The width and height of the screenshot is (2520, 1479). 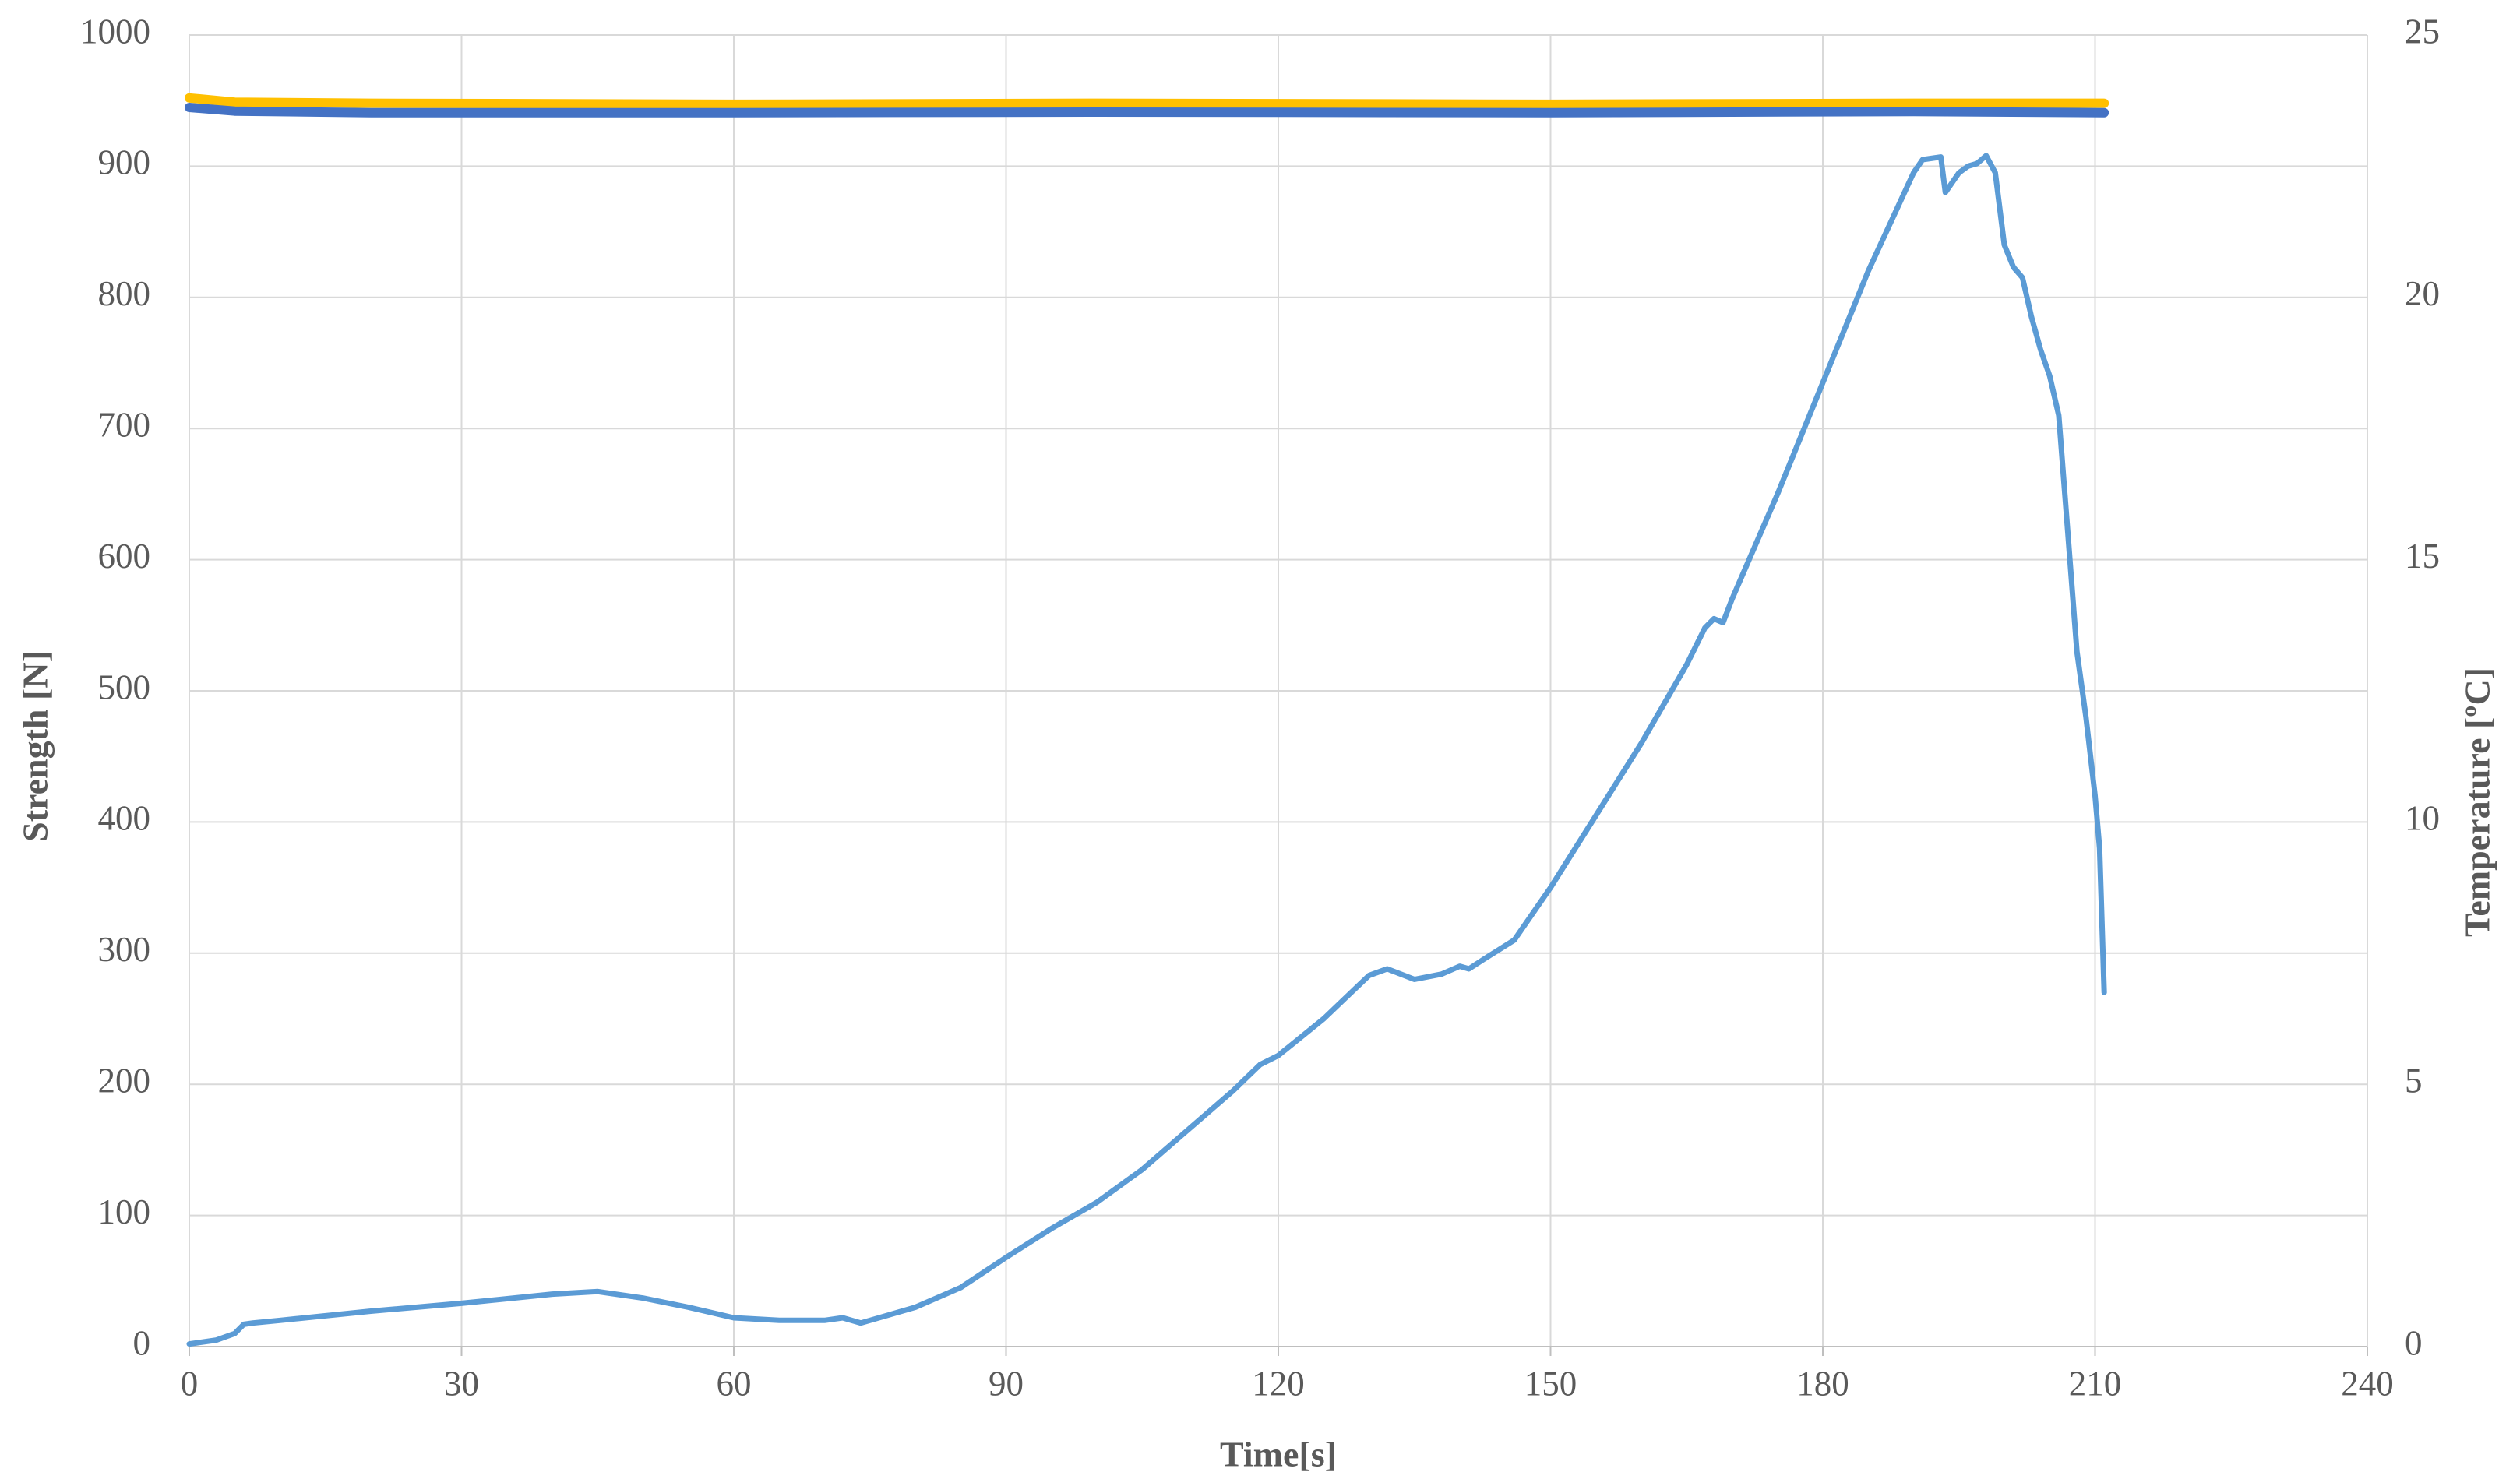 What do you see at coordinates (1279, 1454) in the screenshot?
I see `x-axis-title: Time[s]` at bounding box center [1279, 1454].